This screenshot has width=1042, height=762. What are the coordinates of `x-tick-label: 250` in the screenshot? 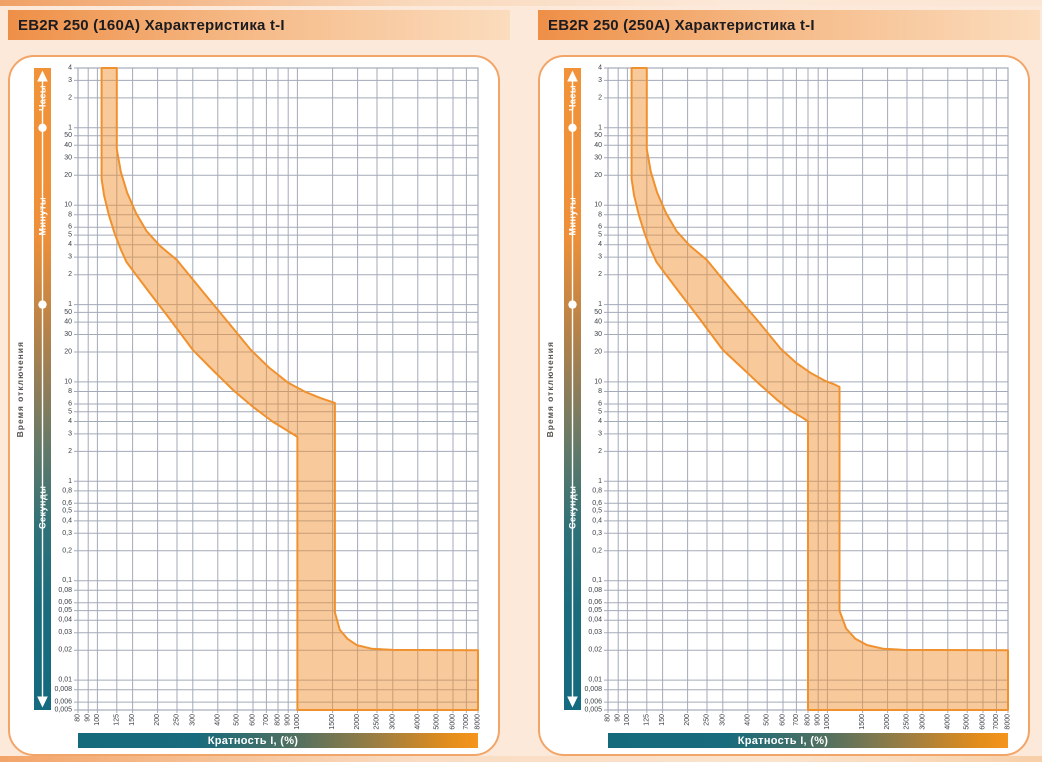 It's located at (177, 720).